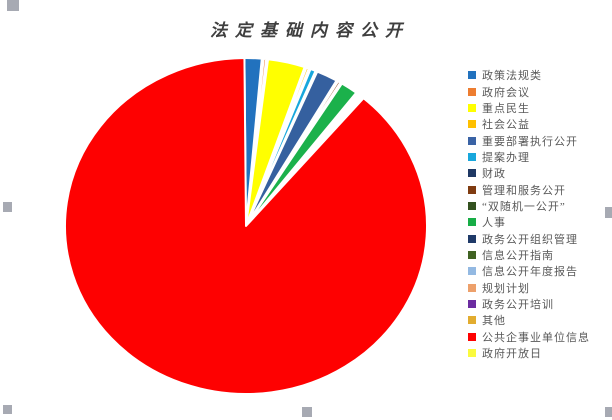 This screenshot has height=420, width=612. I want to click on selection-handle-top-left, so click(13, 5).